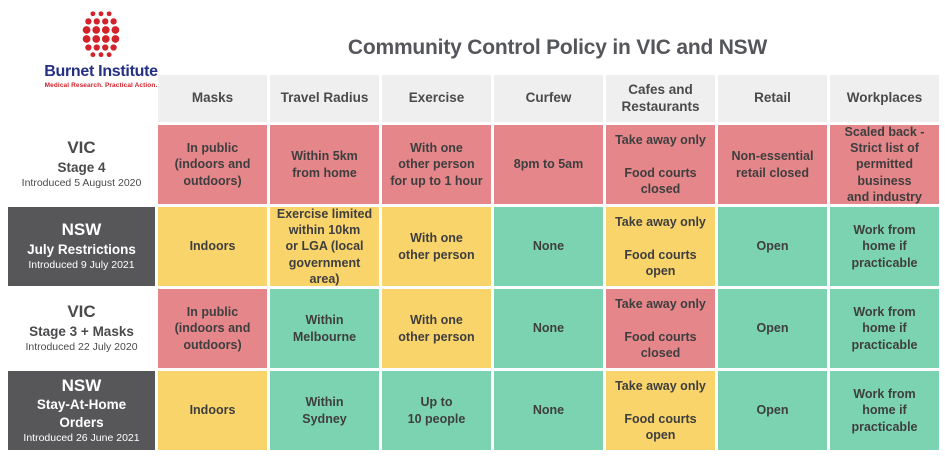  Describe the element at coordinates (548, 246) in the screenshot. I see `cell-nsw-july-curfew: None` at that location.